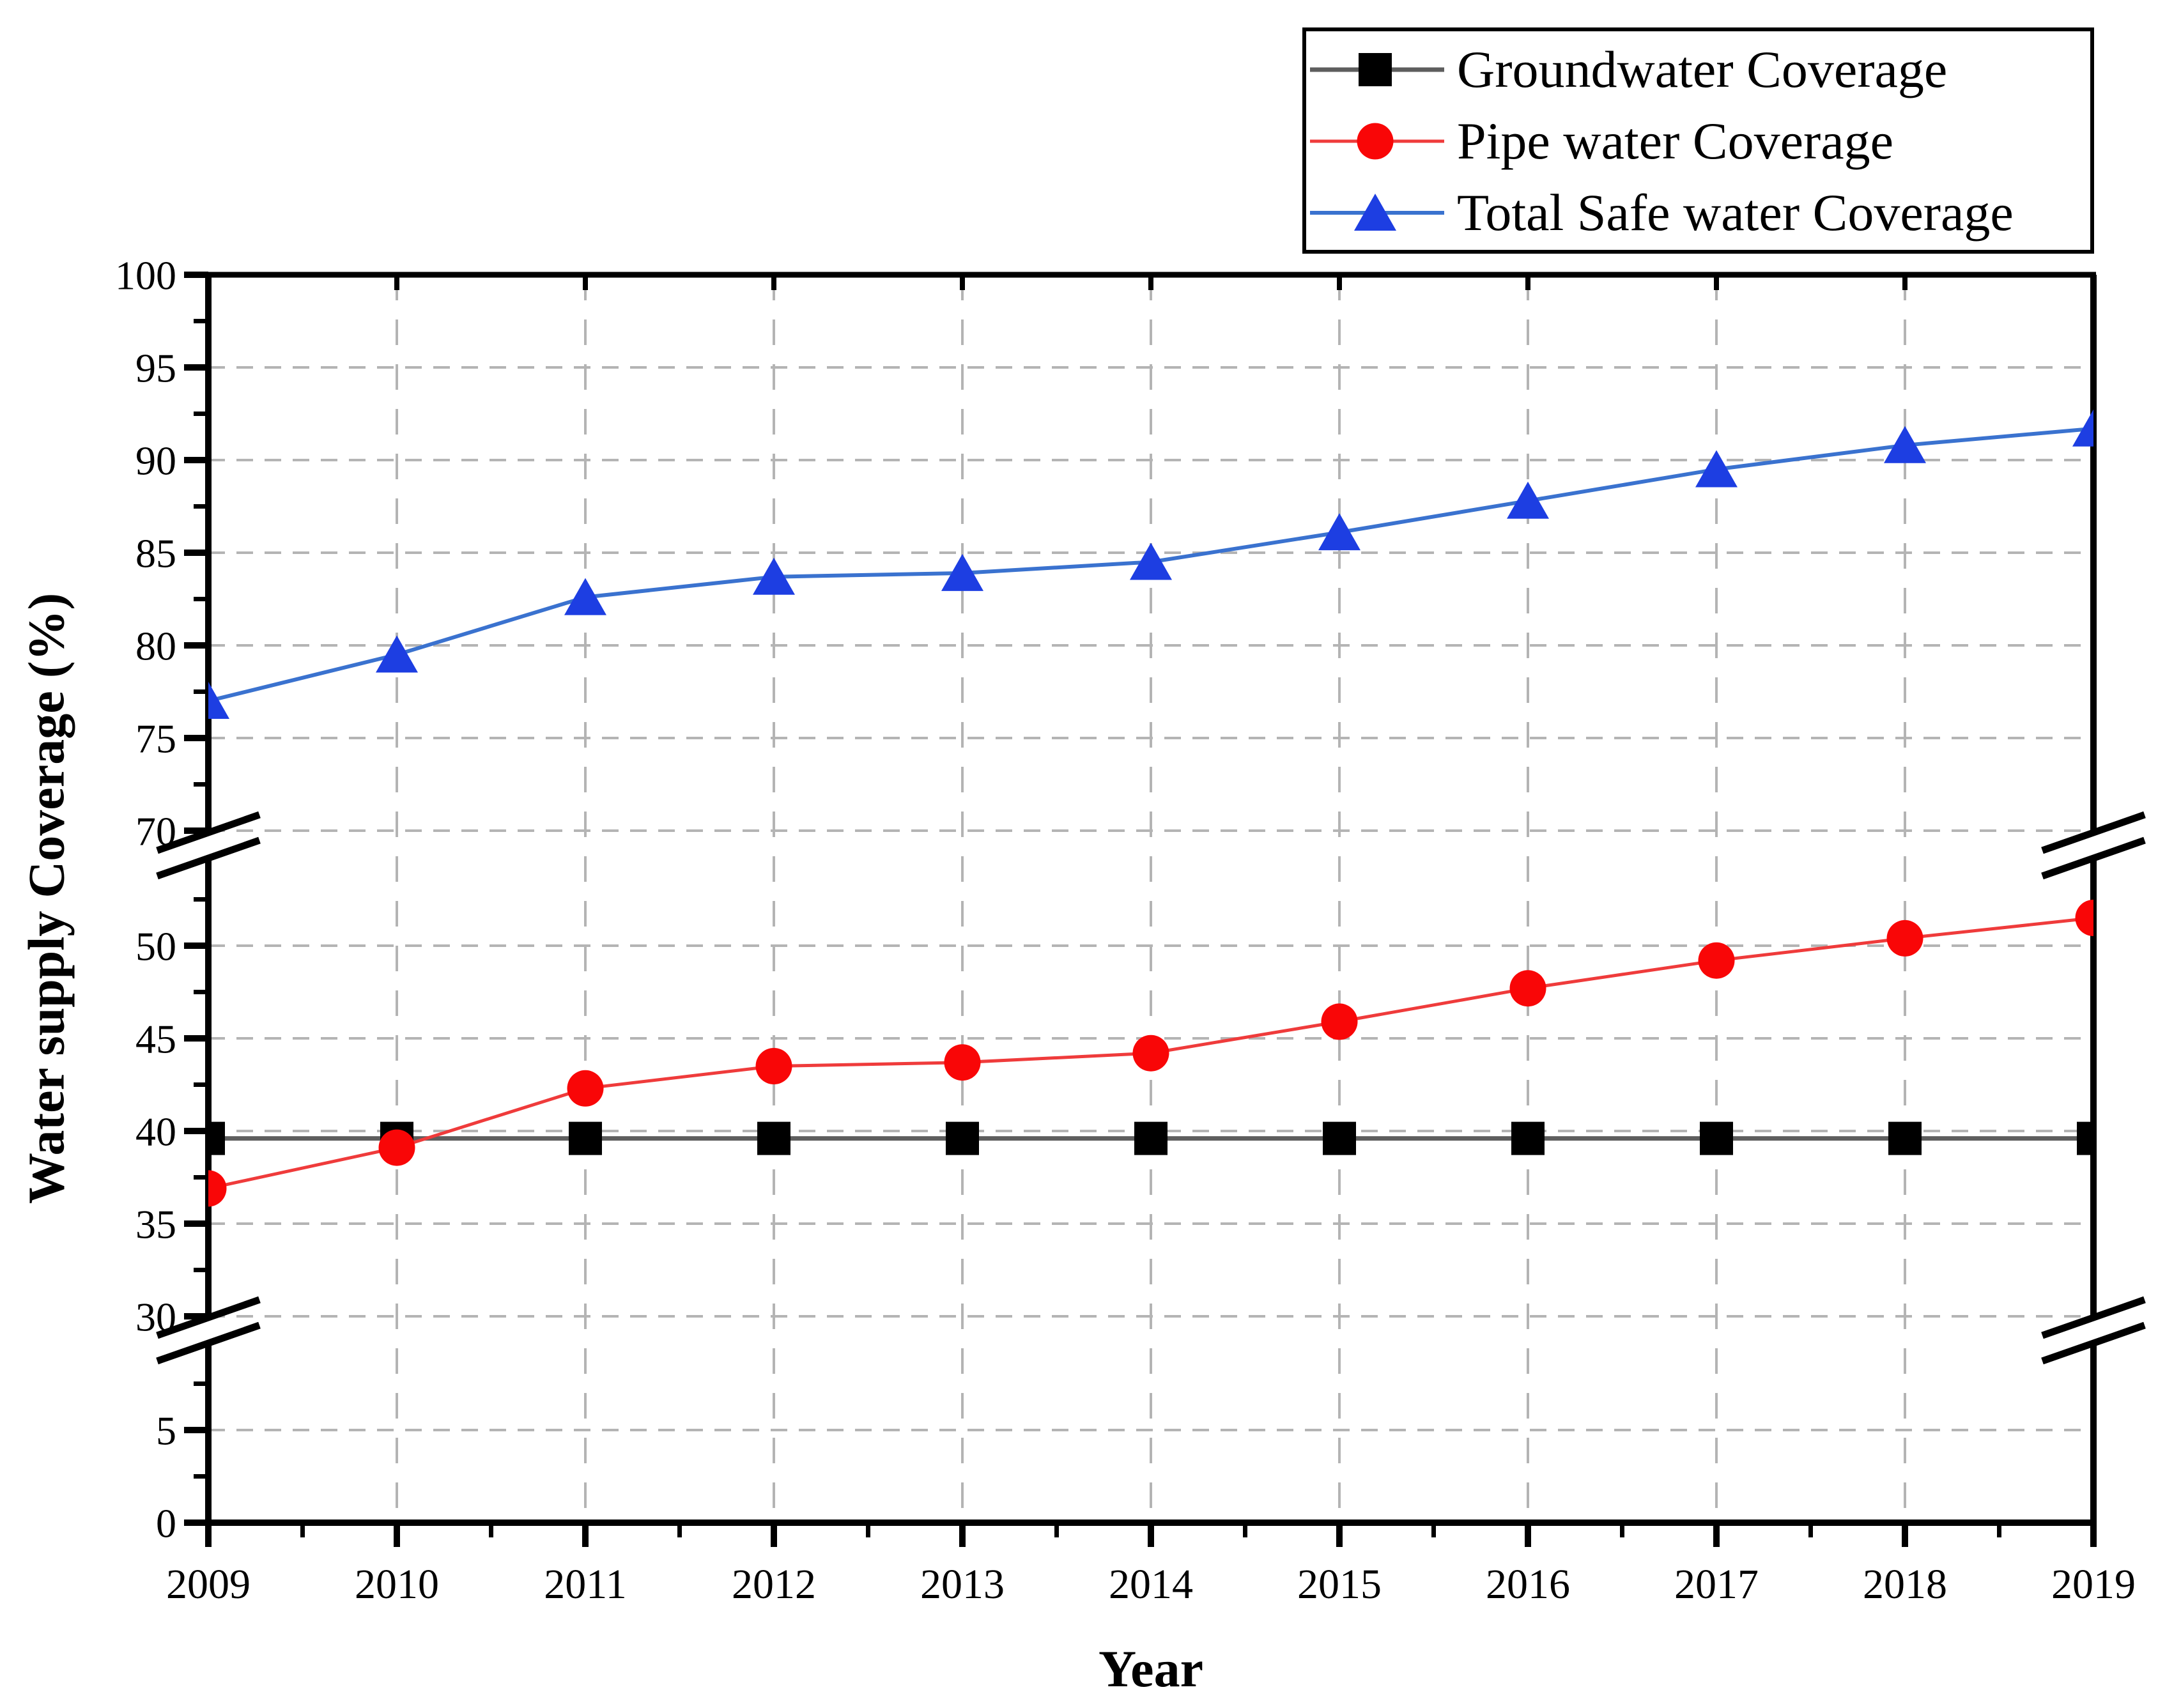 The height and width of the screenshot is (1708, 2158). I want to click on y-tick-label: 85, so click(155, 553).